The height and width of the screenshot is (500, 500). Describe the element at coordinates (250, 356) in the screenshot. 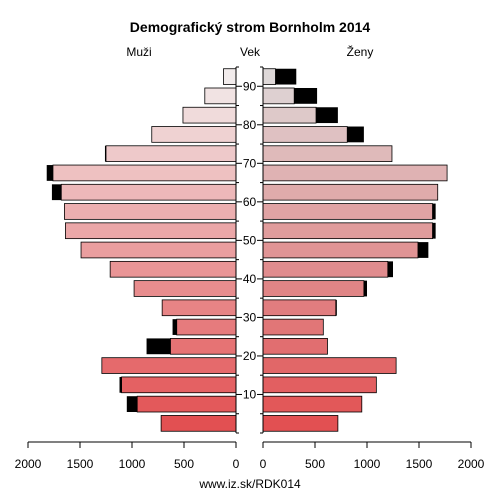

I see `age-label-20: 20` at that location.